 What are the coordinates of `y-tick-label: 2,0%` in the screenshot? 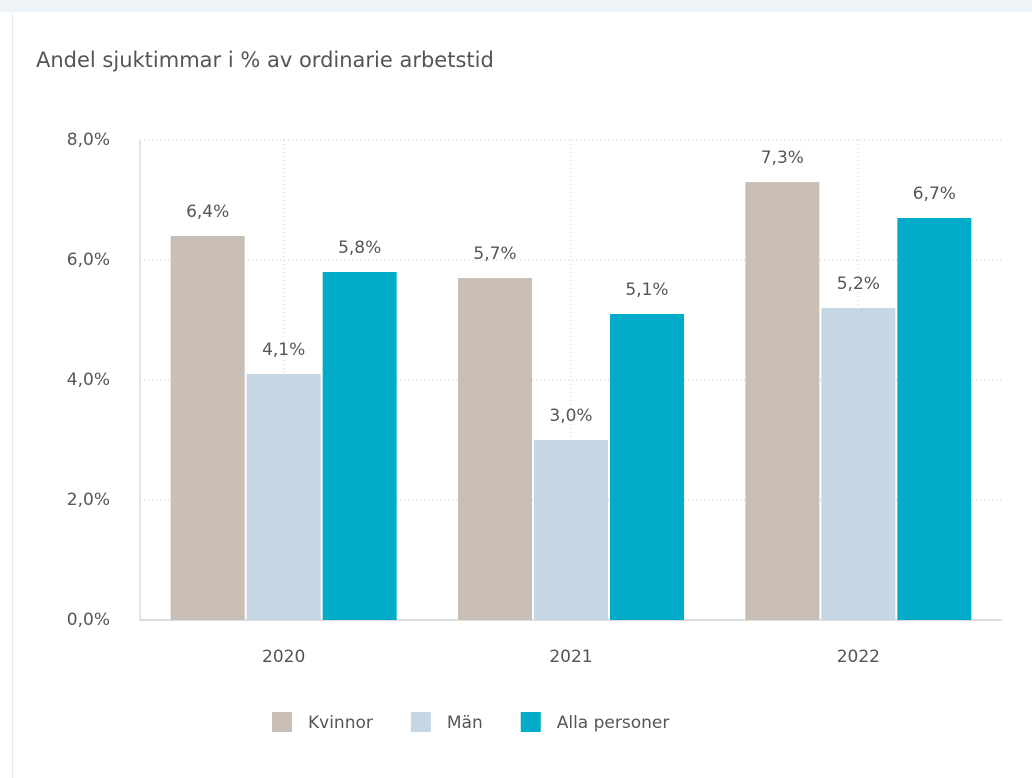 It's located at (88, 500).